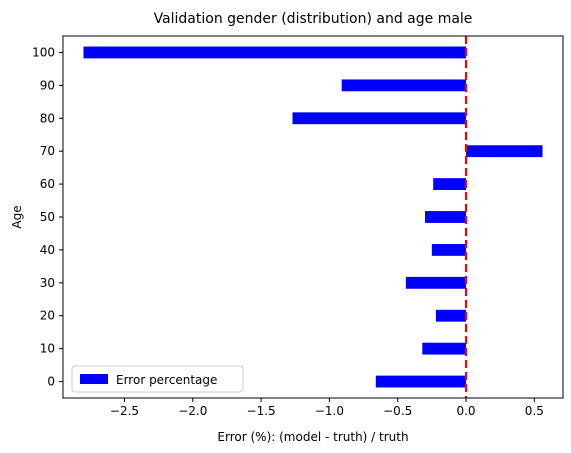 This screenshot has width=571, height=453. What do you see at coordinates (47, 151) in the screenshot?
I see `y-tick-label: 70` at bounding box center [47, 151].